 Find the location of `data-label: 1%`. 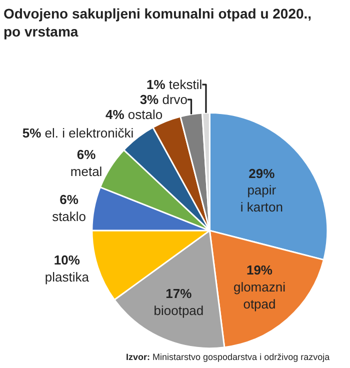

data-label: 1% is located at coordinates (156, 84).